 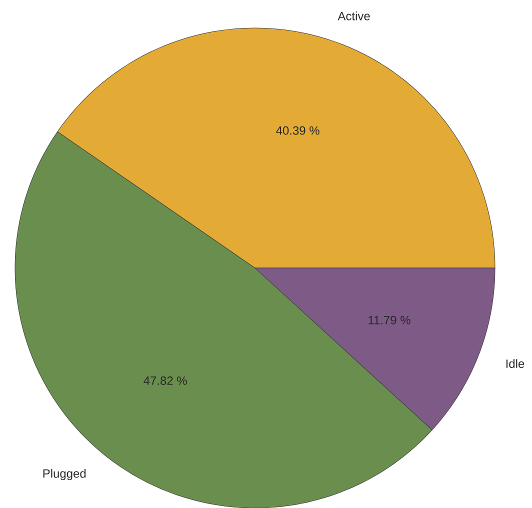 What do you see at coordinates (515, 363) in the screenshot?
I see `slice-label: Idle` at bounding box center [515, 363].